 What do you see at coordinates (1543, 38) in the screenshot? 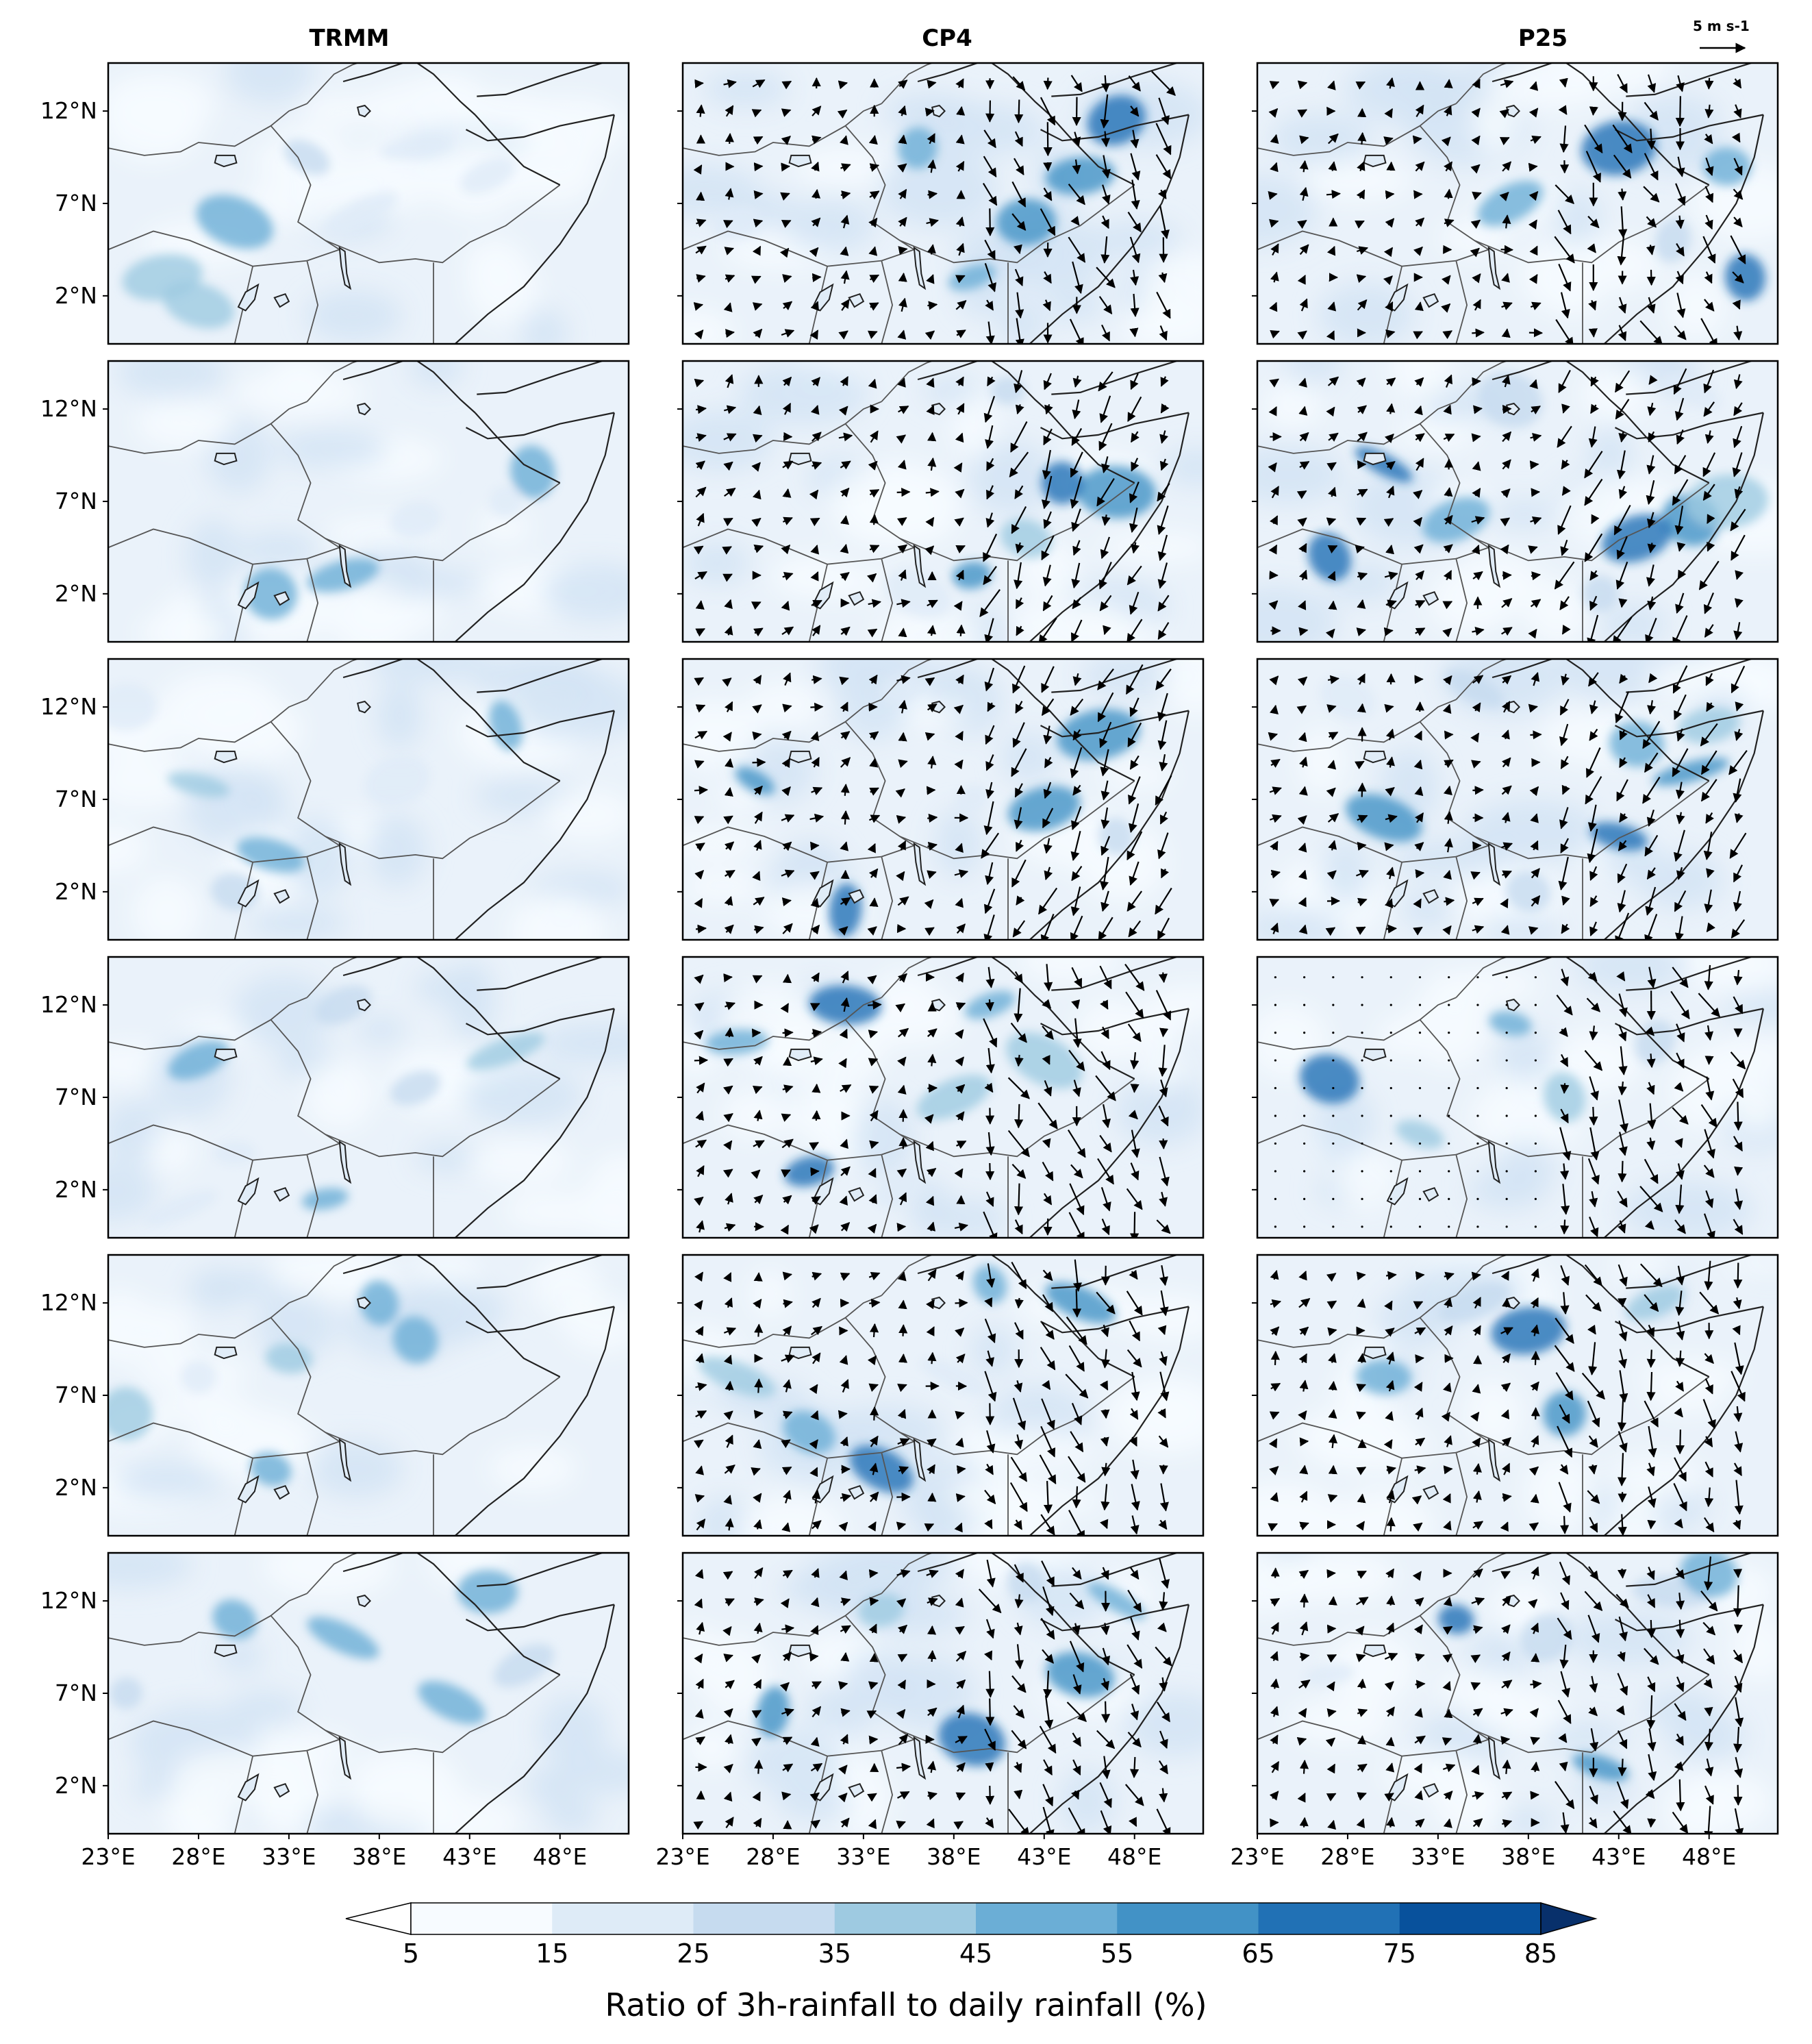
I see `column-title-p25: P25` at bounding box center [1543, 38].